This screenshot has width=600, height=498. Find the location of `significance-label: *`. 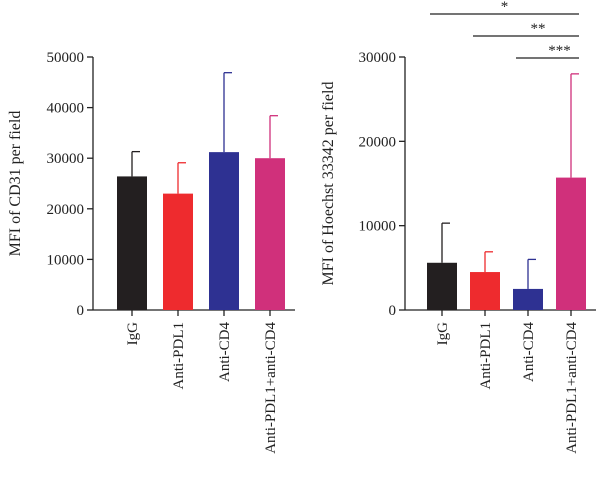

significance-label: * is located at coordinates (505, 7).